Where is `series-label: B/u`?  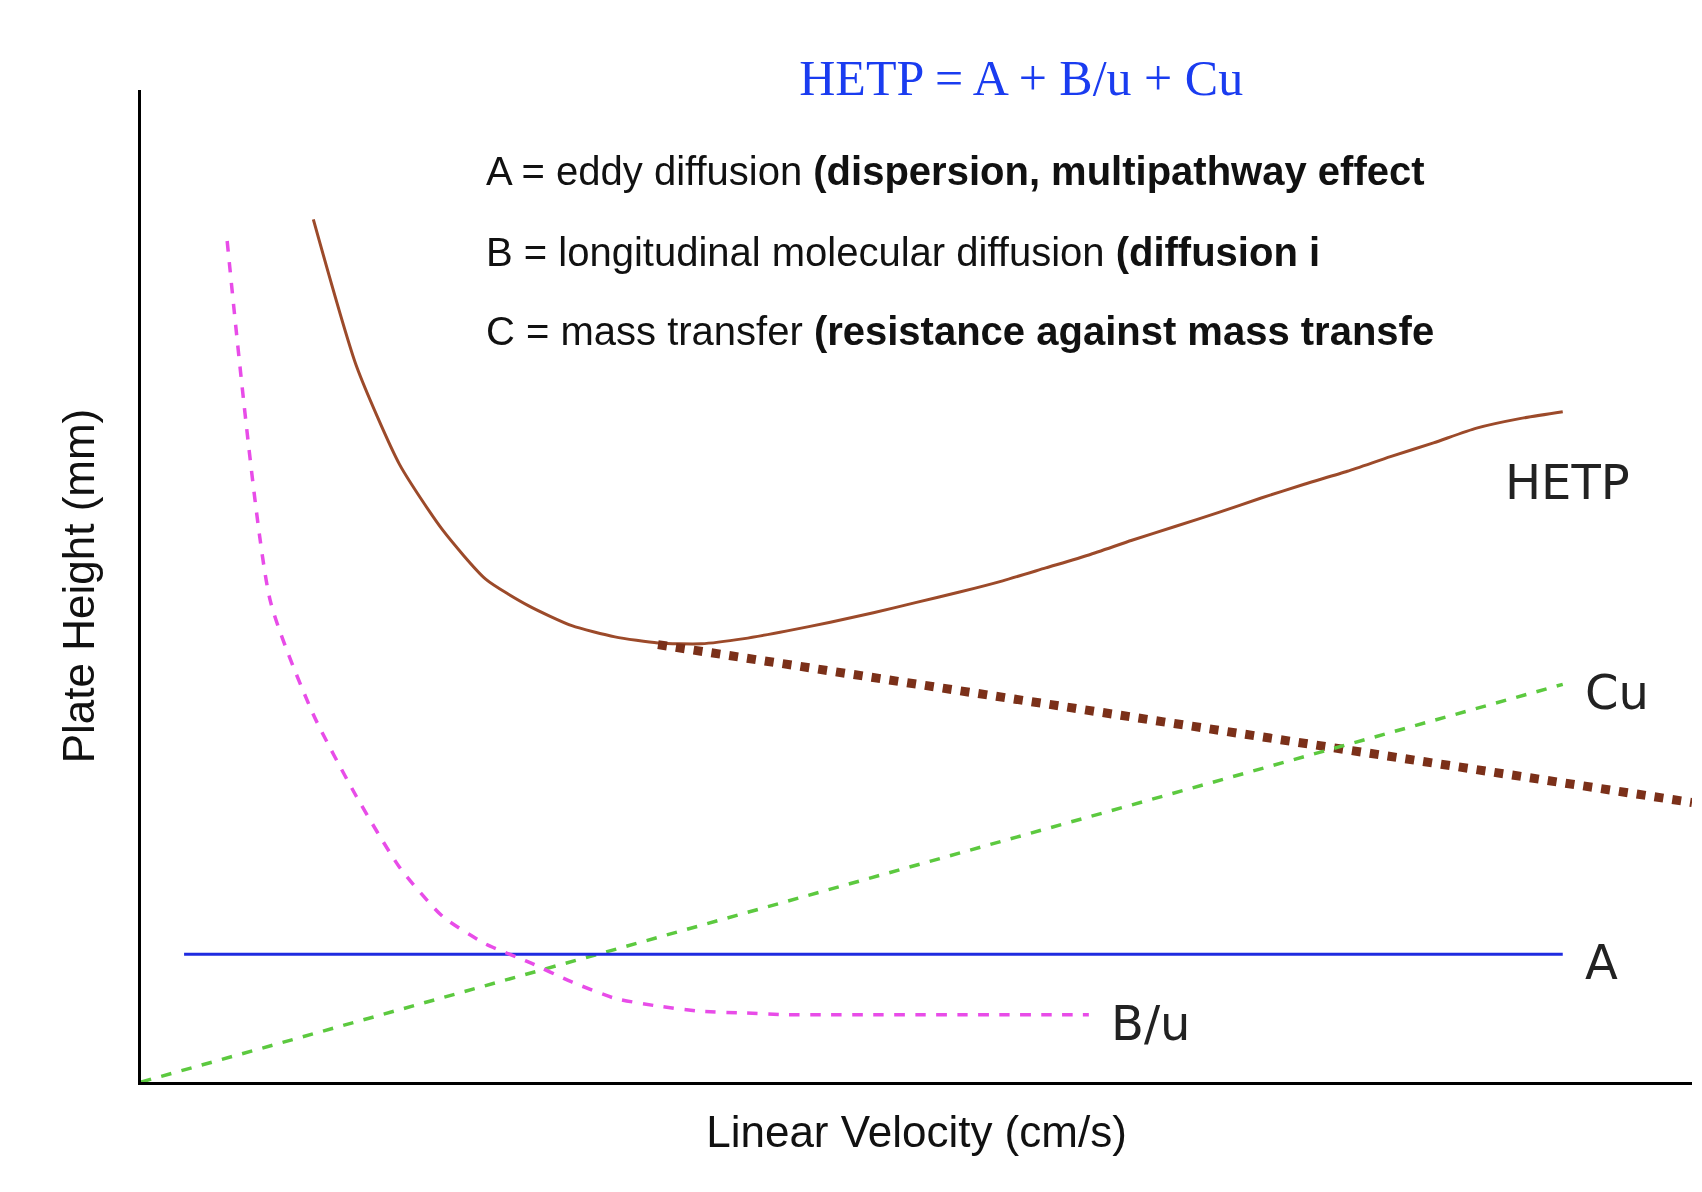 series-label: B/u is located at coordinates (1151, 1023).